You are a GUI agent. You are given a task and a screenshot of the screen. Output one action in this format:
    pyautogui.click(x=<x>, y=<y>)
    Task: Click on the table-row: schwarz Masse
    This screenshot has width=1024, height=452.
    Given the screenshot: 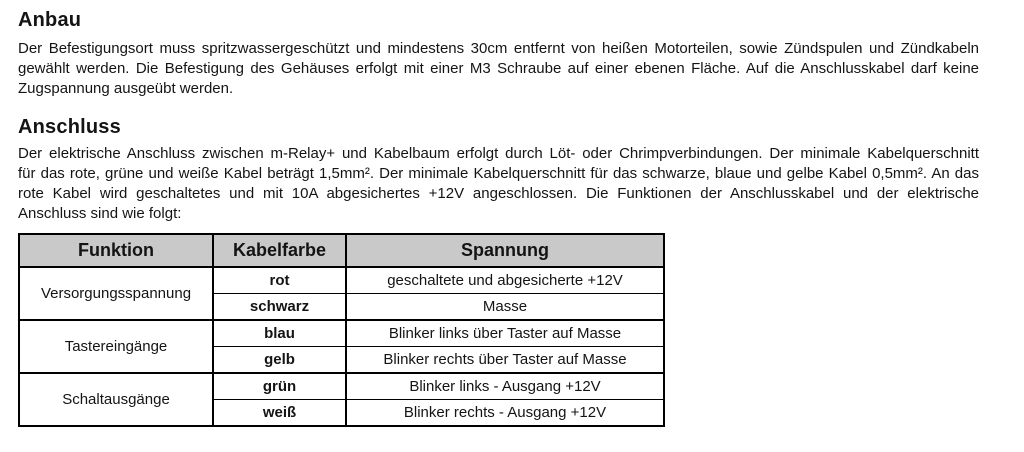 What is the action you would take?
    pyautogui.click(x=342, y=307)
    